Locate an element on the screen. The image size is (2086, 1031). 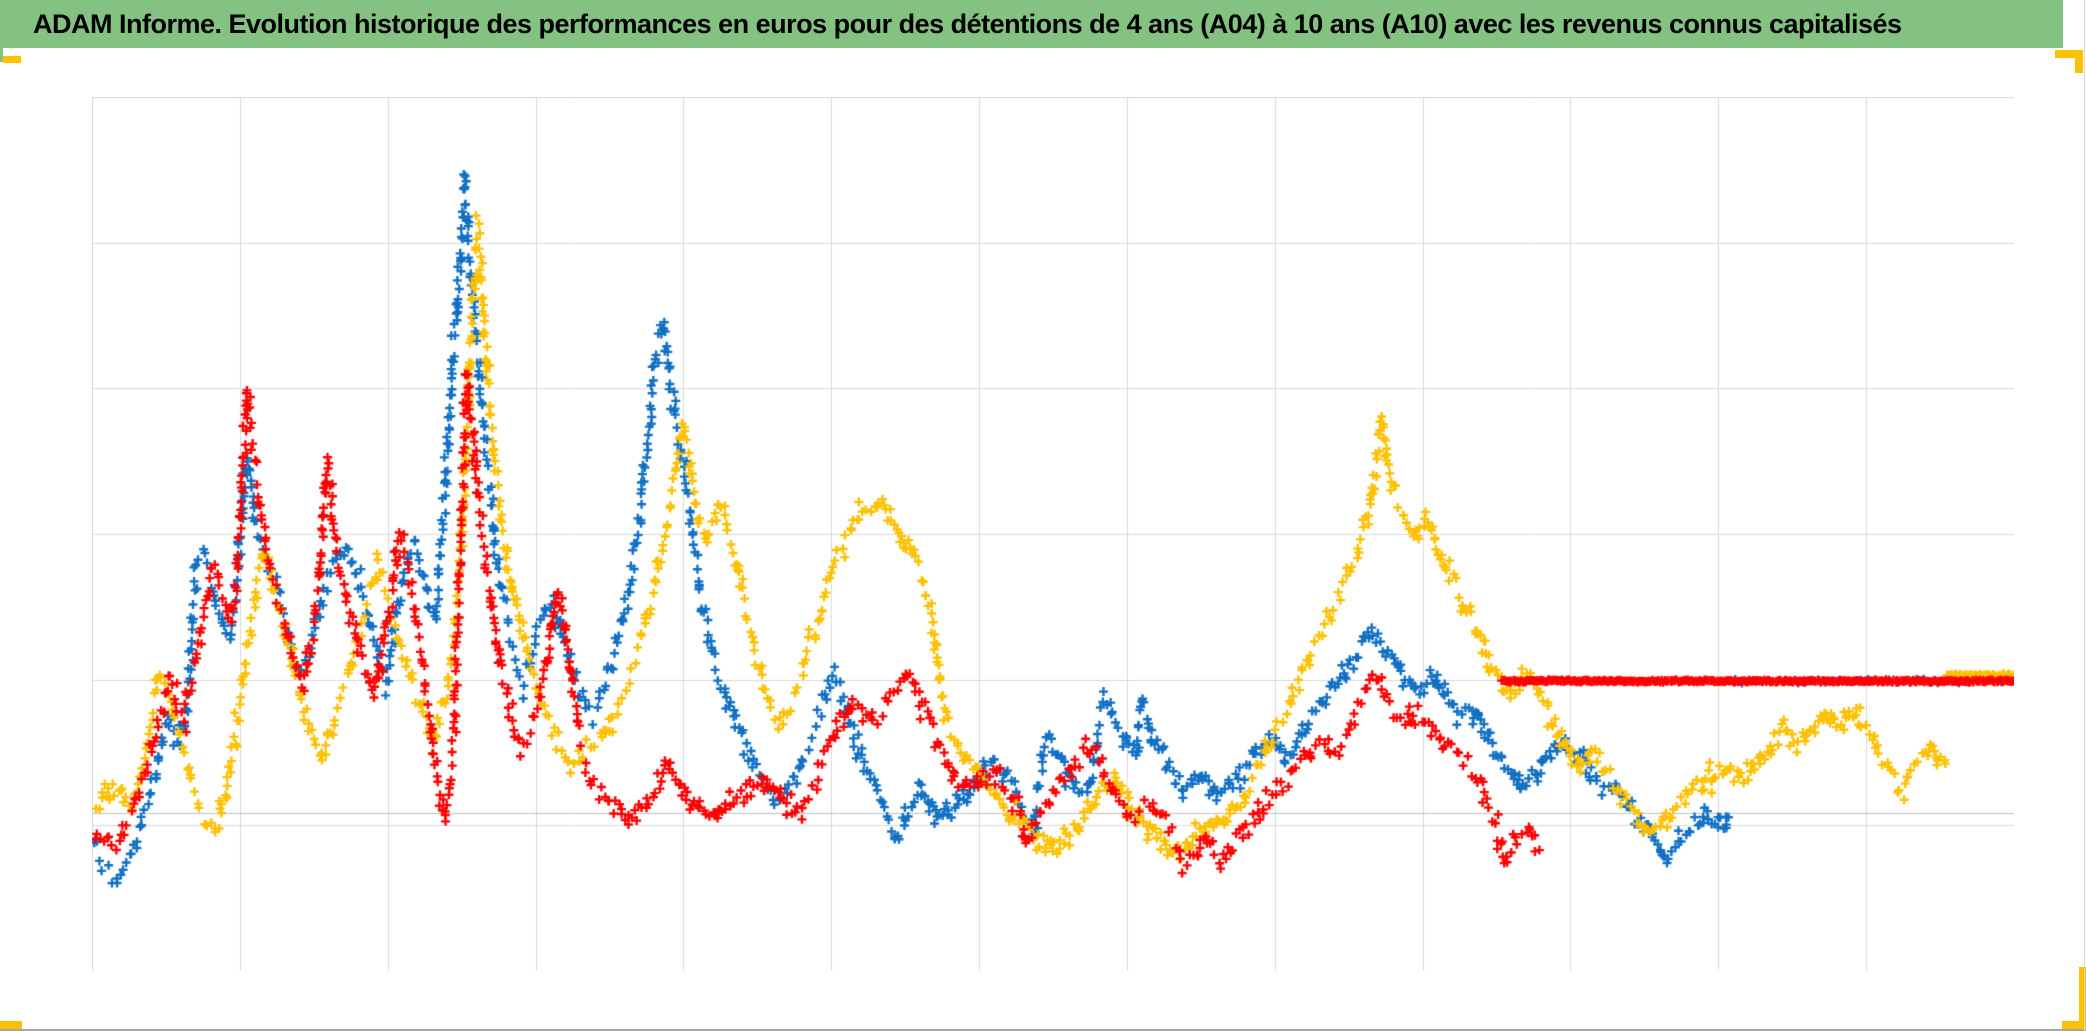
page-bottom-rule is located at coordinates (1043, 1030).